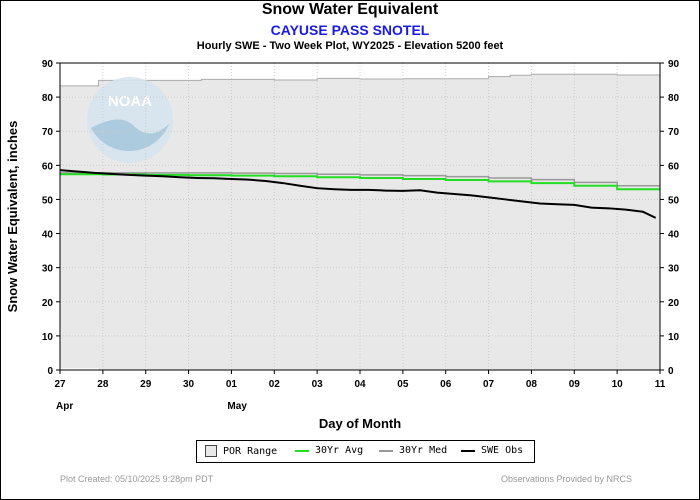 The width and height of the screenshot is (700, 500). I want to click on legend-item-obs: SWE Obs, so click(492, 450).